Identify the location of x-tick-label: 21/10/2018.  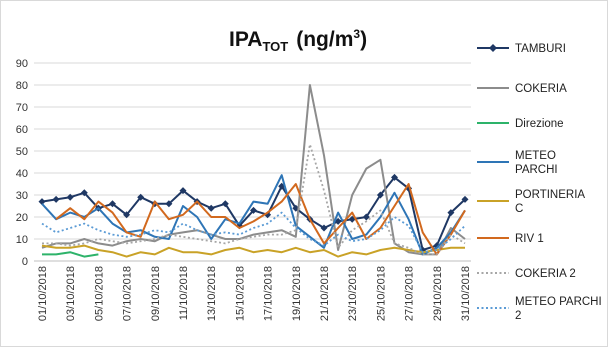
(325, 293).